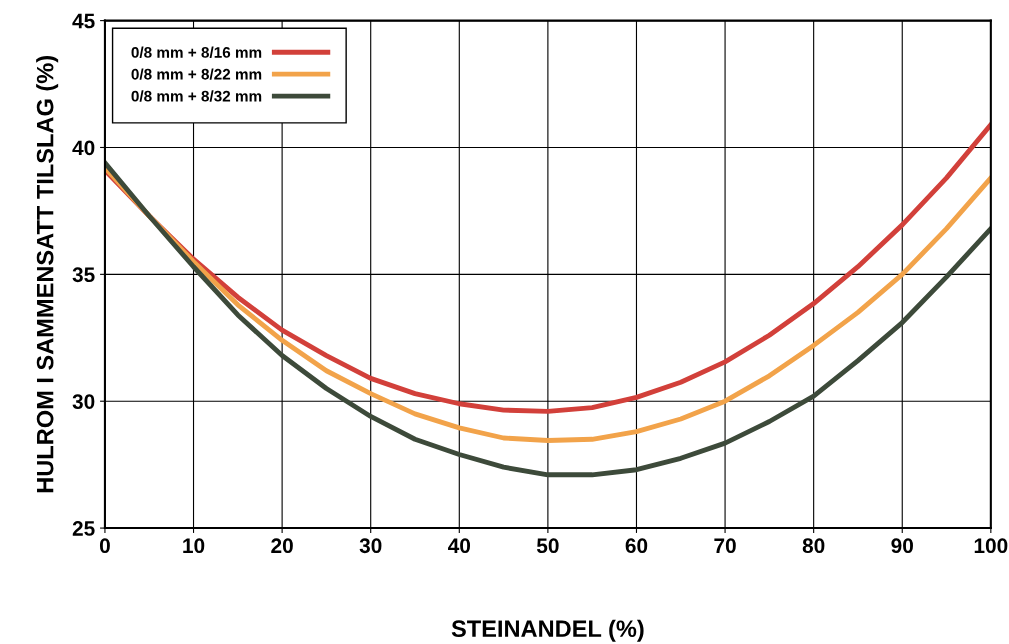  Describe the element at coordinates (83, 148) in the screenshot. I see `y-tick-label: 40` at that location.